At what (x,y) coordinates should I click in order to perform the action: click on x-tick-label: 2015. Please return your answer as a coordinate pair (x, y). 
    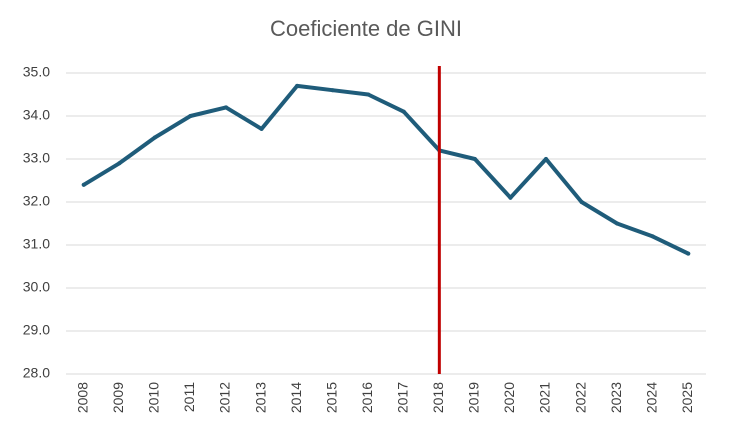
    Looking at the image, I should click on (331, 397).